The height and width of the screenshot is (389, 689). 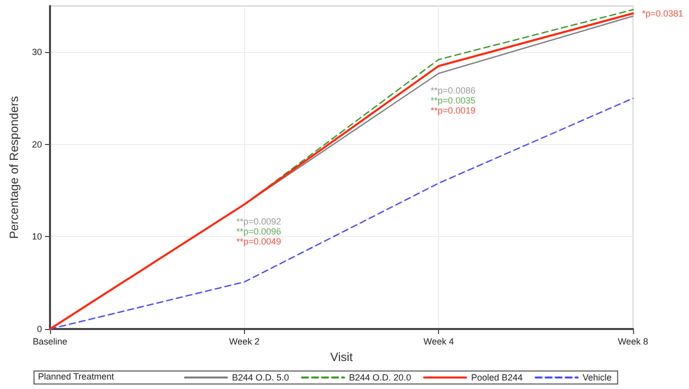 What do you see at coordinates (39, 329) in the screenshot?
I see `y-tick-label: 0` at bounding box center [39, 329].